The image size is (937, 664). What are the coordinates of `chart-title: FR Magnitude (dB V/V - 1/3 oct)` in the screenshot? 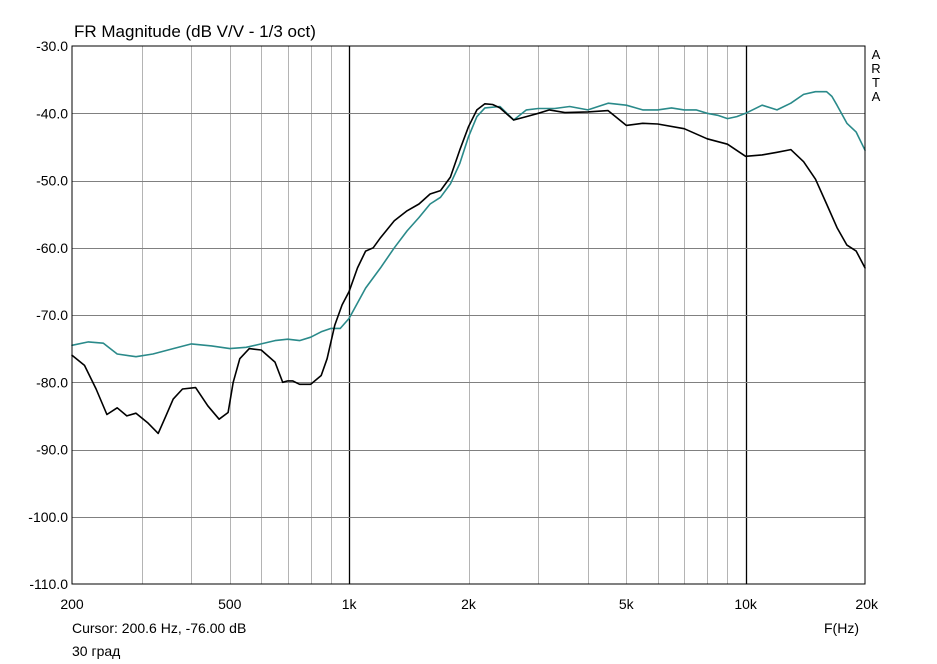 It's located at (195, 31).